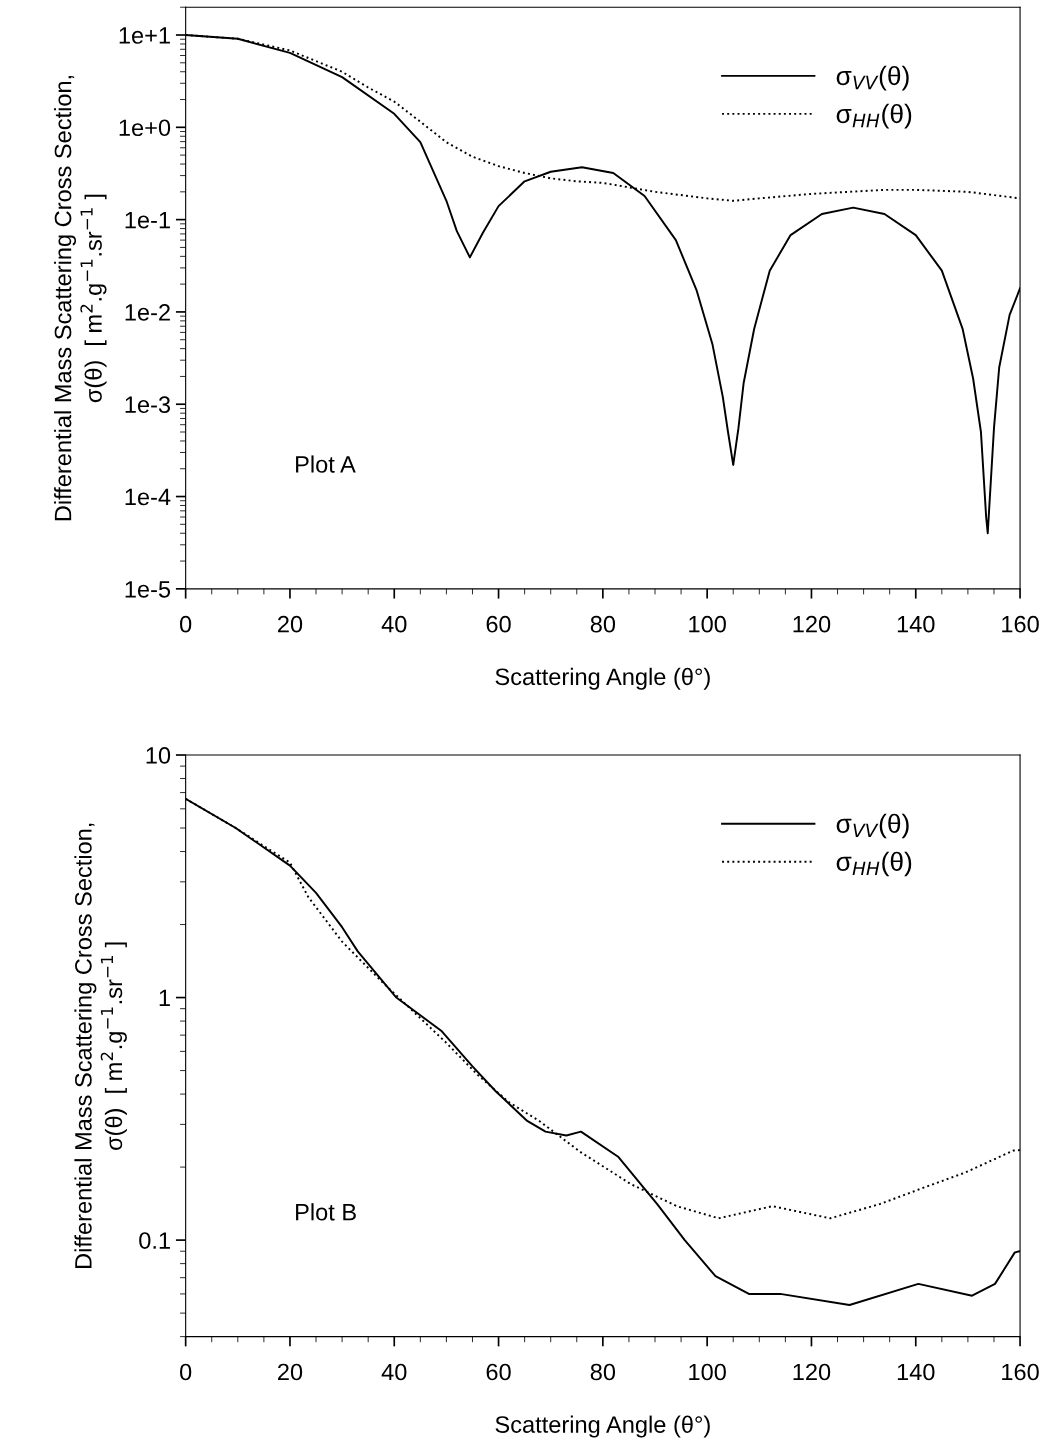 The width and height of the screenshot is (1043, 1445). I want to click on y-tick-label: 1e+1, so click(144, 35).